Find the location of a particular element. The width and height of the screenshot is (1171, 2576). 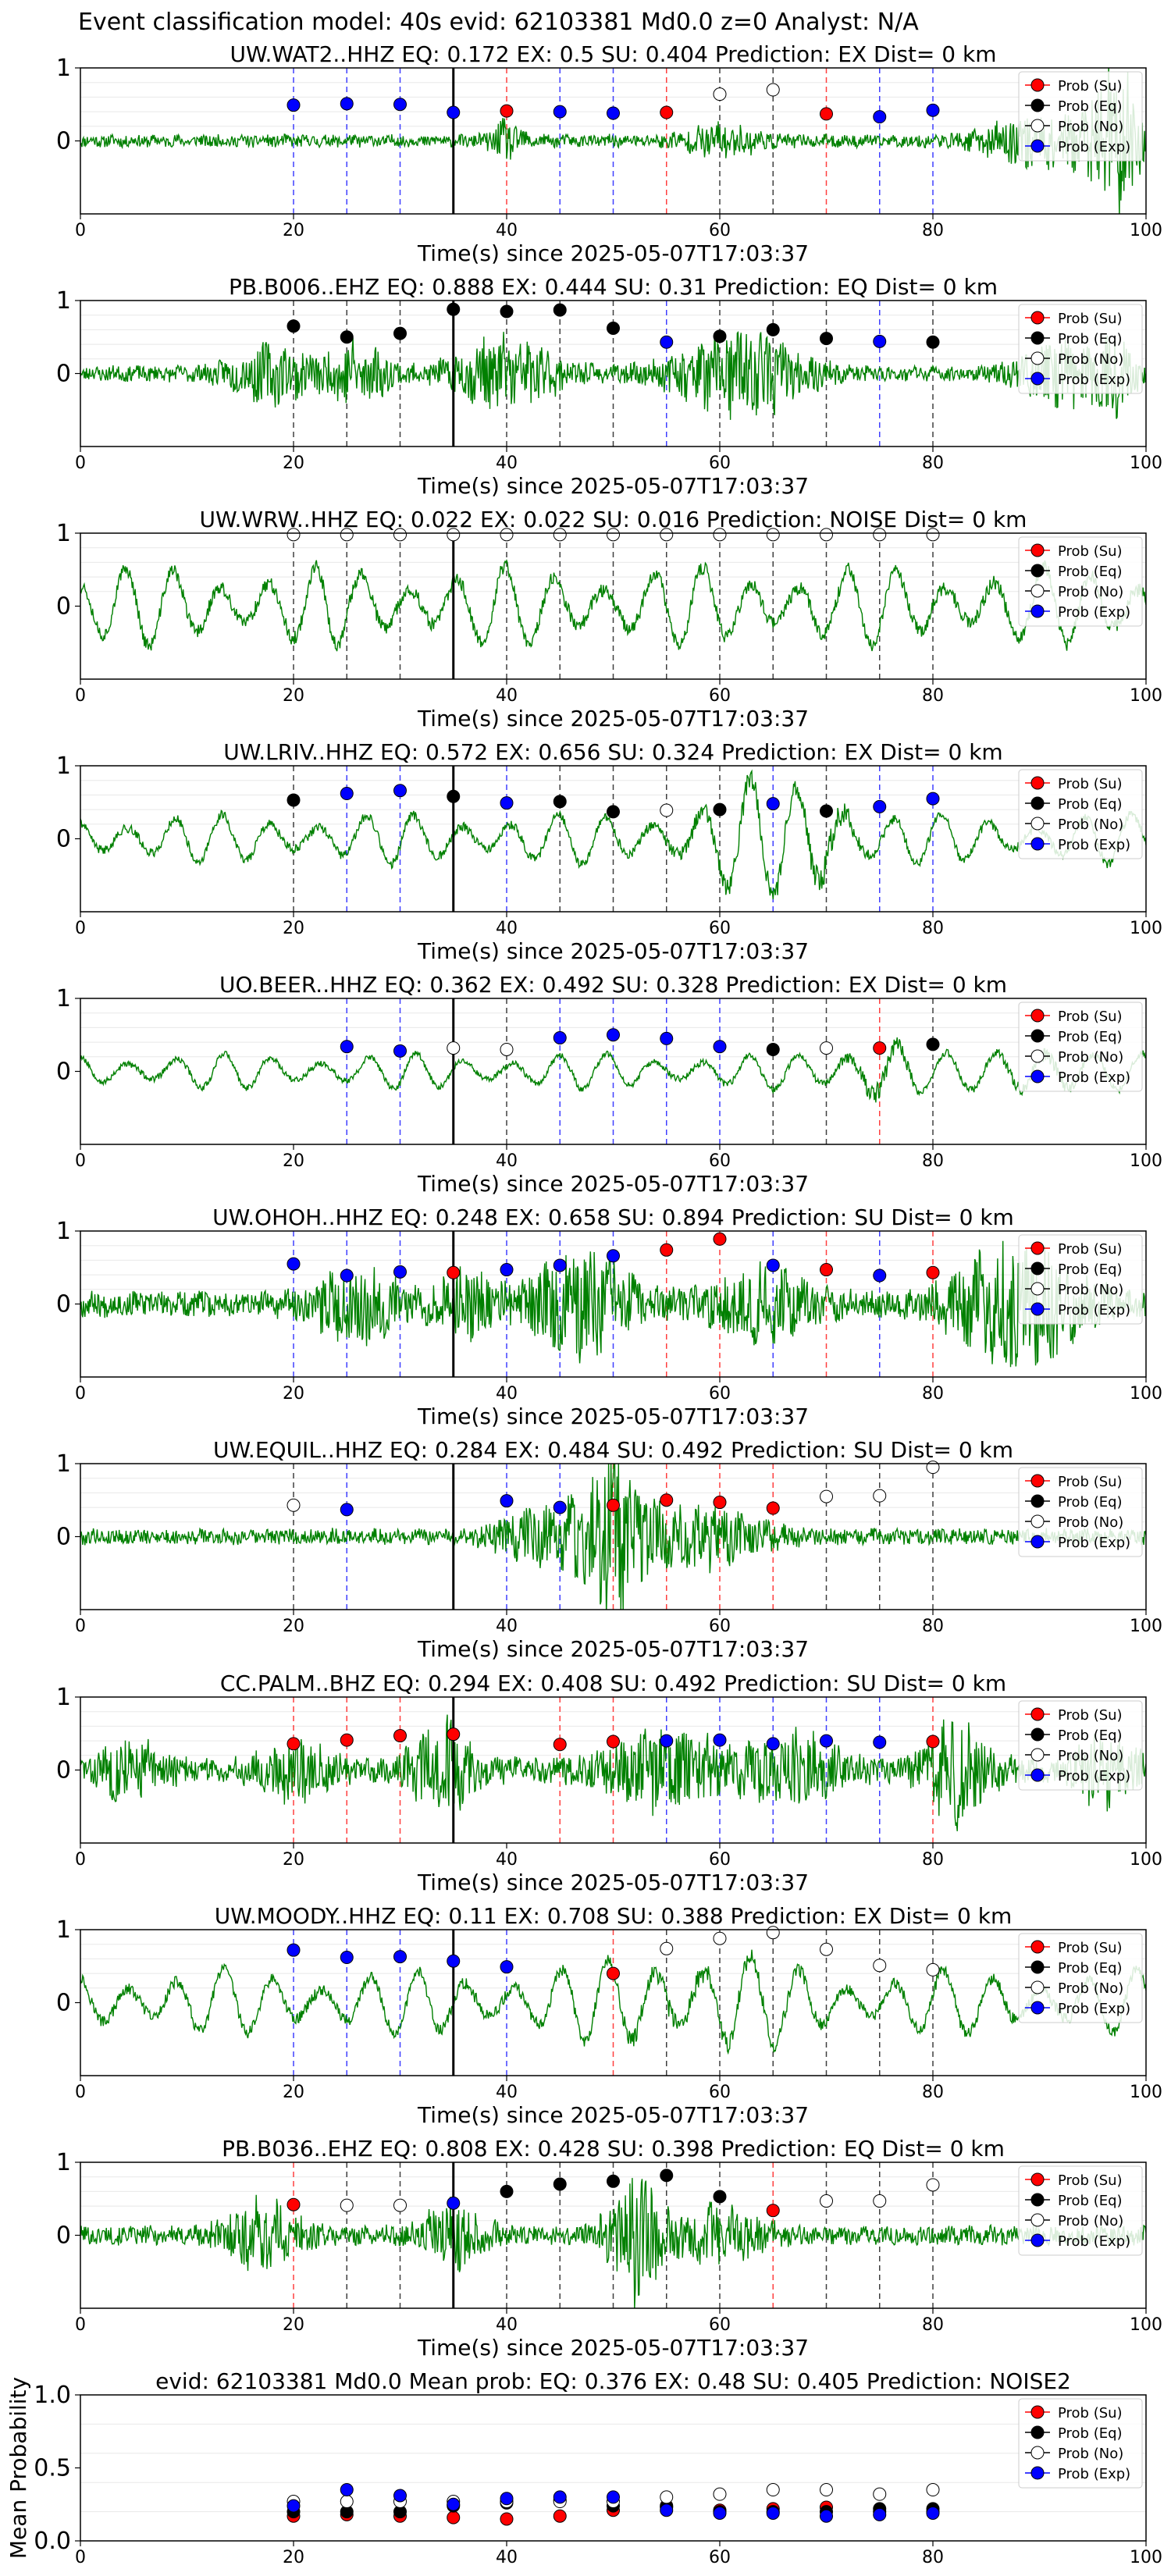

legend-label: Prob (Su) is located at coordinates (1090, 1017).